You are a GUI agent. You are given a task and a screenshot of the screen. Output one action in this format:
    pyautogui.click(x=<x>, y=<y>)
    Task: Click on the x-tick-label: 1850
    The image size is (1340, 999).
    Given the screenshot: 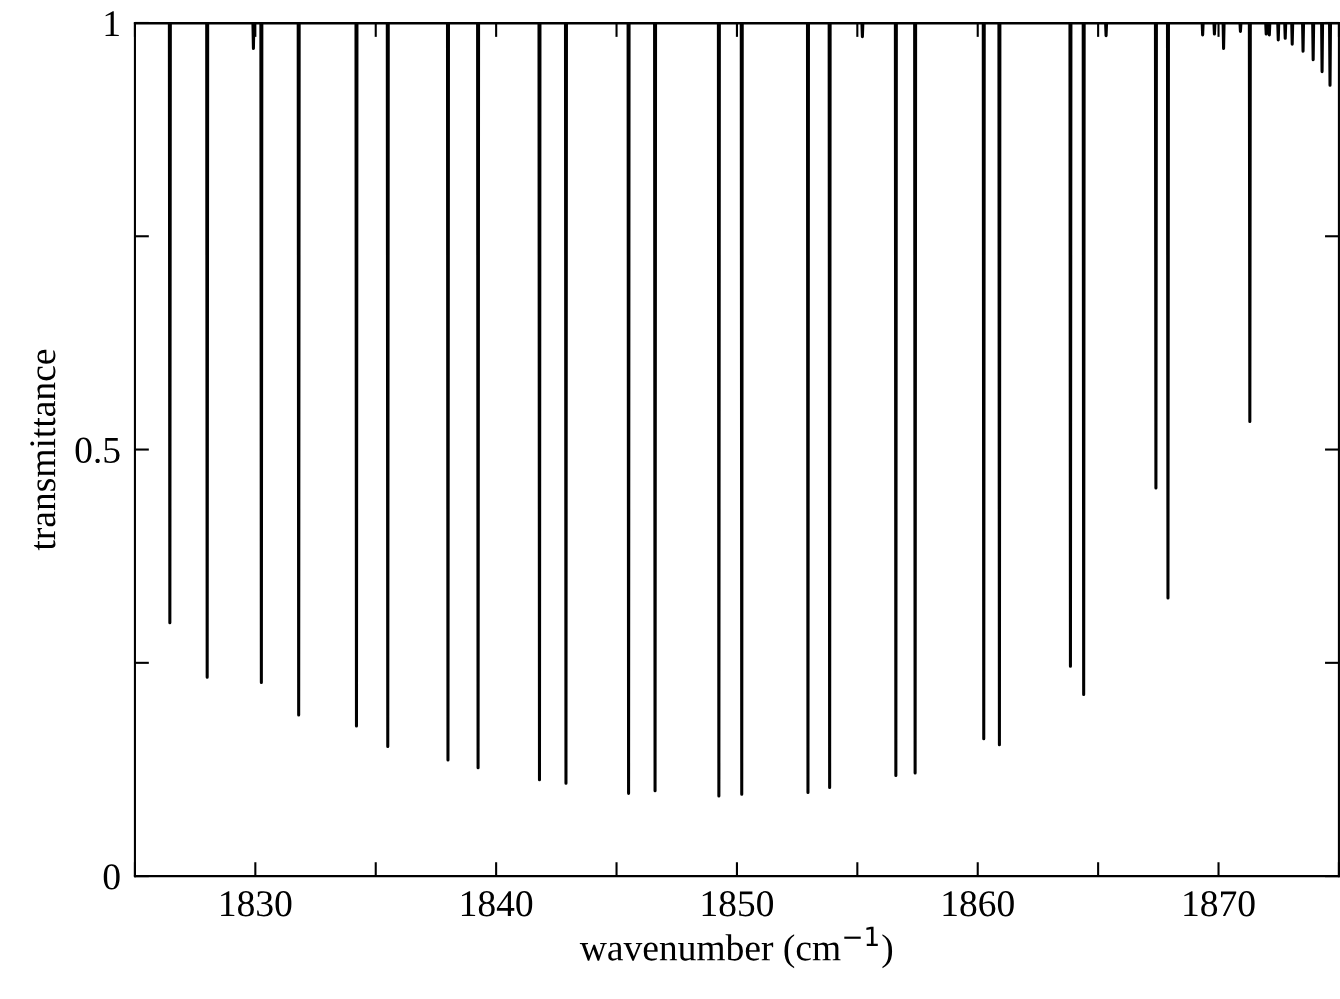 What is the action you would take?
    pyautogui.click(x=737, y=904)
    